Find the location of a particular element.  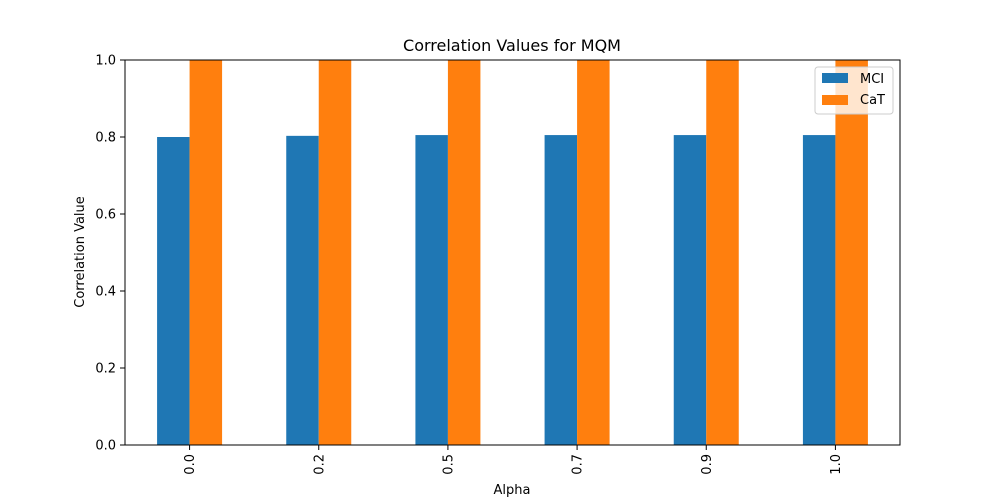

x-axis-label: Alpha is located at coordinates (512, 490).